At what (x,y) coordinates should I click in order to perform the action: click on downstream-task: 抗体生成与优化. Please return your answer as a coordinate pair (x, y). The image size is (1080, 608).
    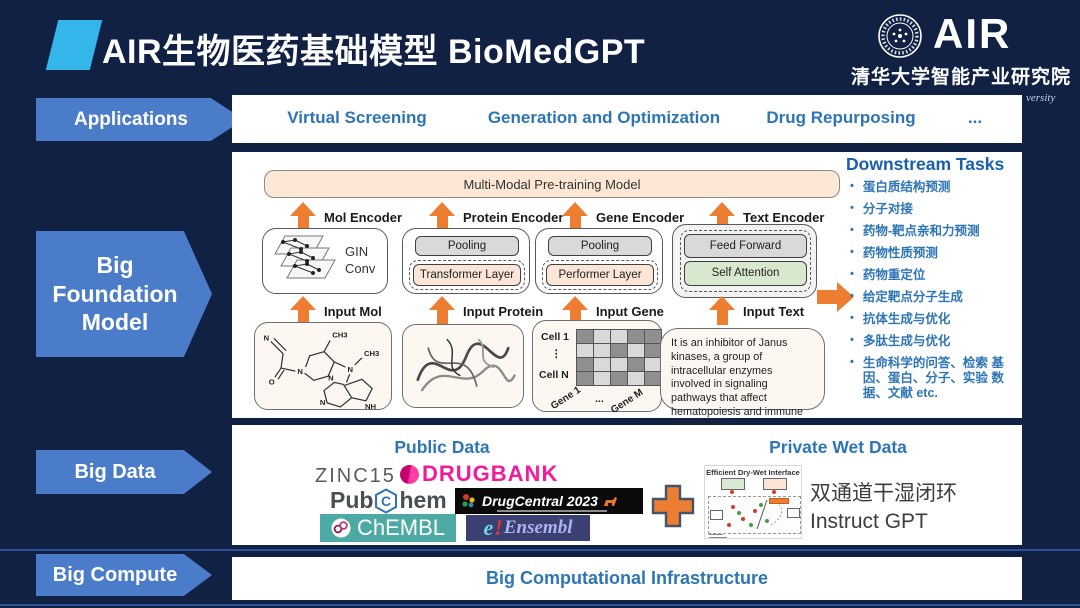
    Looking at the image, I should click on (934, 319).